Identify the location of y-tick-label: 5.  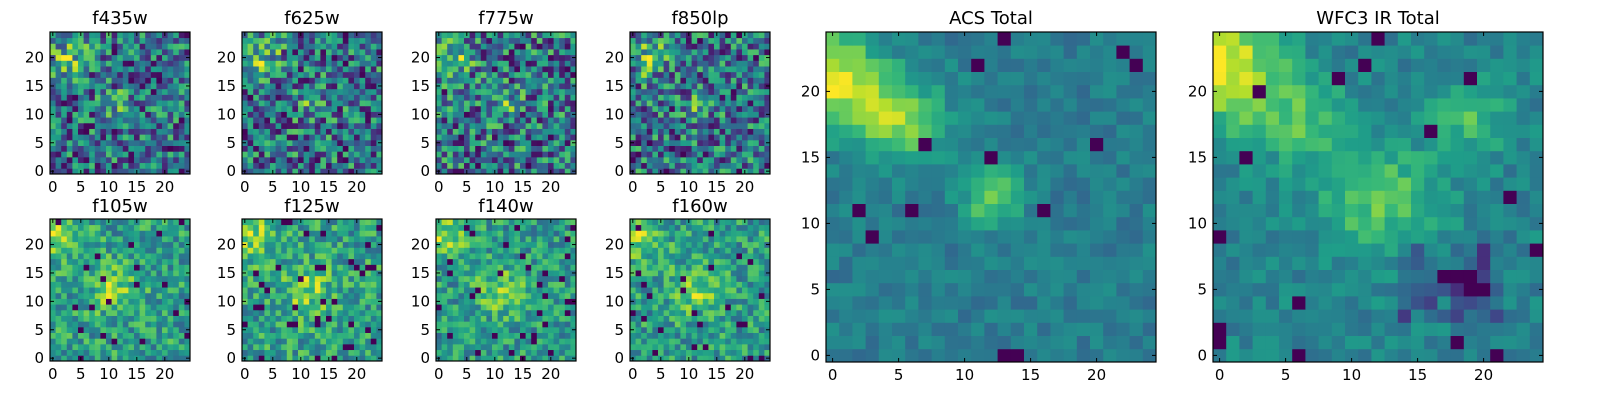
(231, 143).